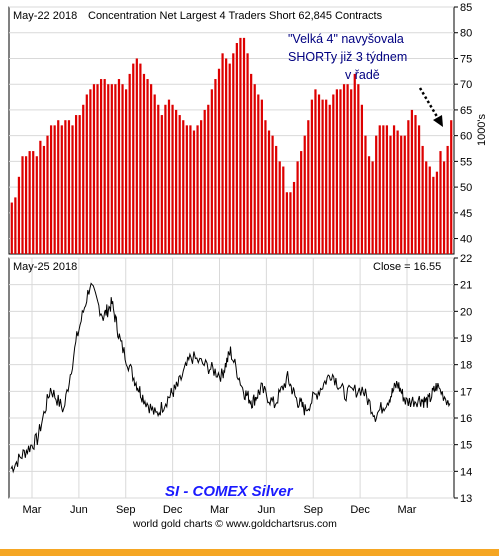  What do you see at coordinates (463, 379) in the screenshot?
I see `bottom-y-ticks: 13 14 15 16 17 18 19 20 21 22` at bounding box center [463, 379].